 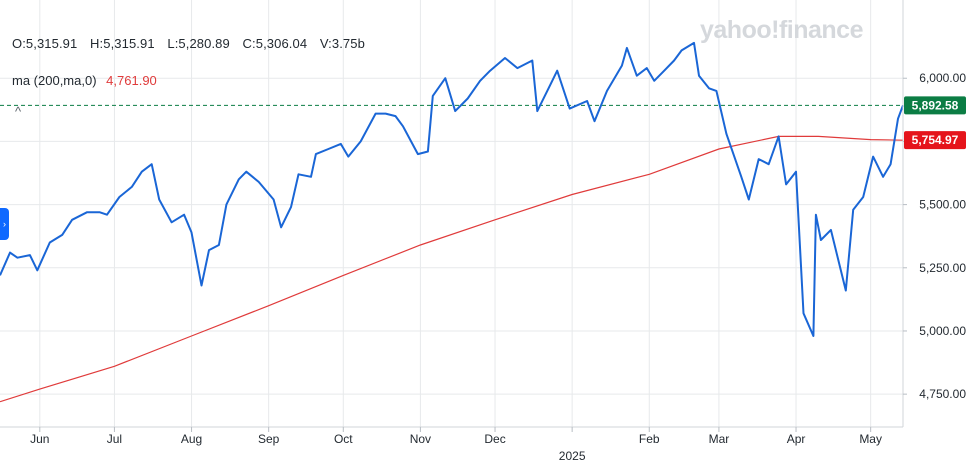 What do you see at coordinates (39, 439) in the screenshot?
I see `x-tick-label: Jun` at bounding box center [39, 439].